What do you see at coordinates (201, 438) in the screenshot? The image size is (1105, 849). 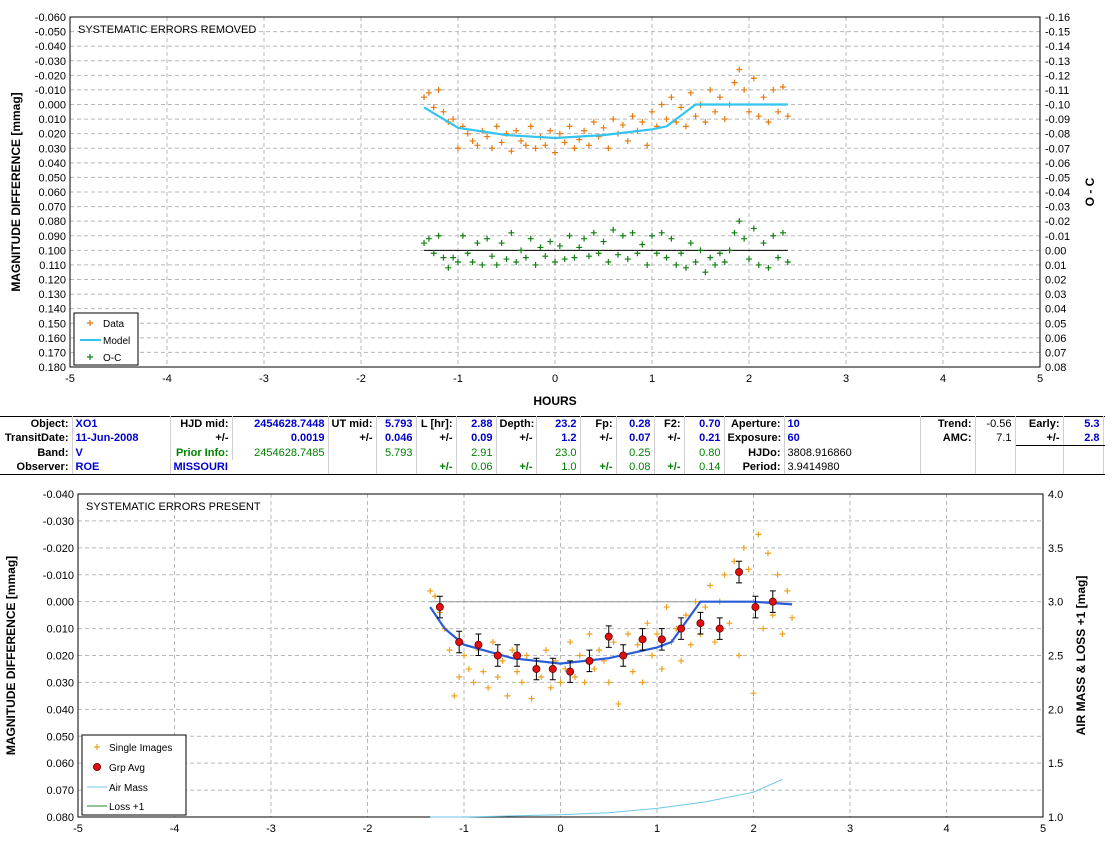 I see `hjd-pm-label: +/-` at bounding box center [201, 438].